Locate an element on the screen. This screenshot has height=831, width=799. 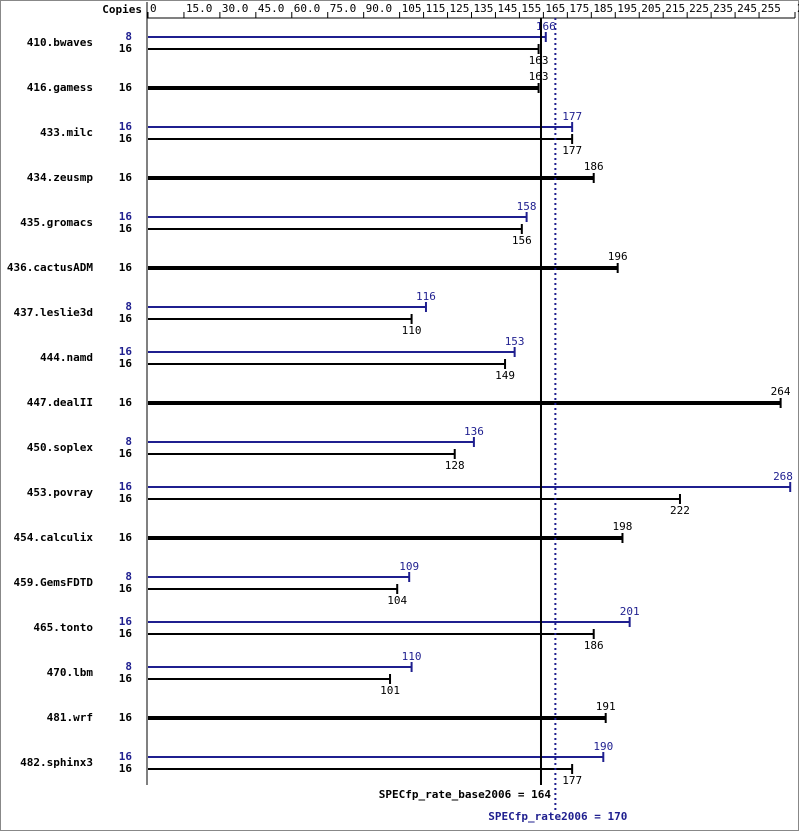
x-tick-label: 235 is located at coordinates (723, 8).